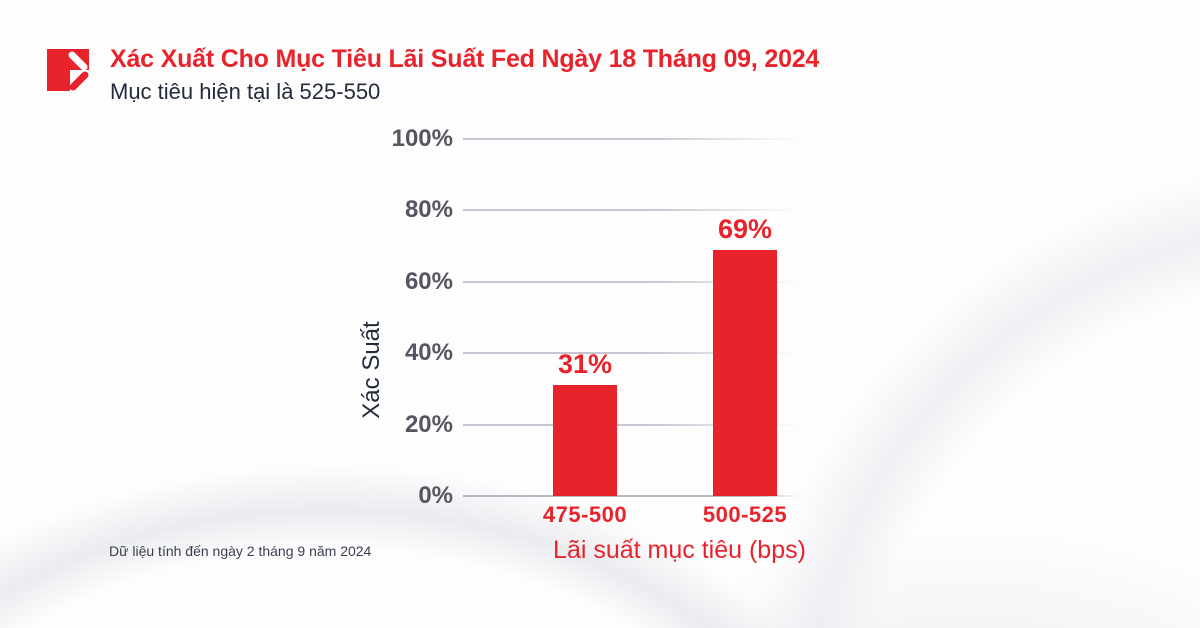 This screenshot has height=628, width=1200. I want to click on bar-value-label: 31%, so click(585, 364).